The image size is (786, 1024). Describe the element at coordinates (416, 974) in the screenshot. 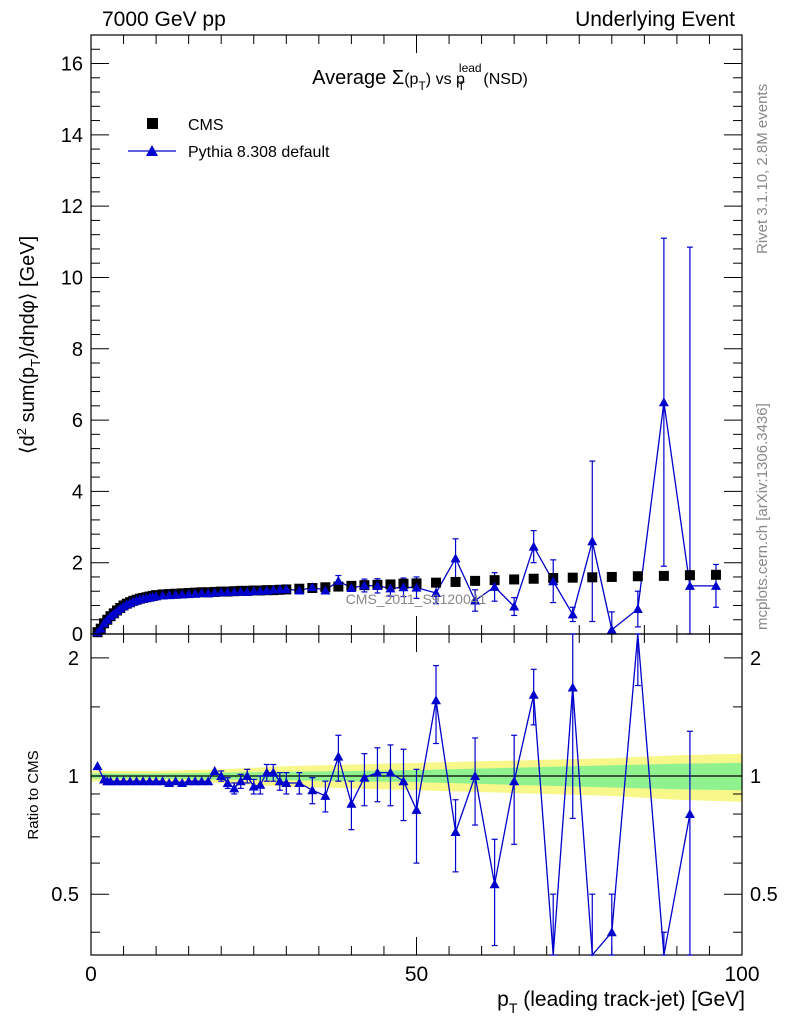

I see `x-tick-label: 50` at that location.